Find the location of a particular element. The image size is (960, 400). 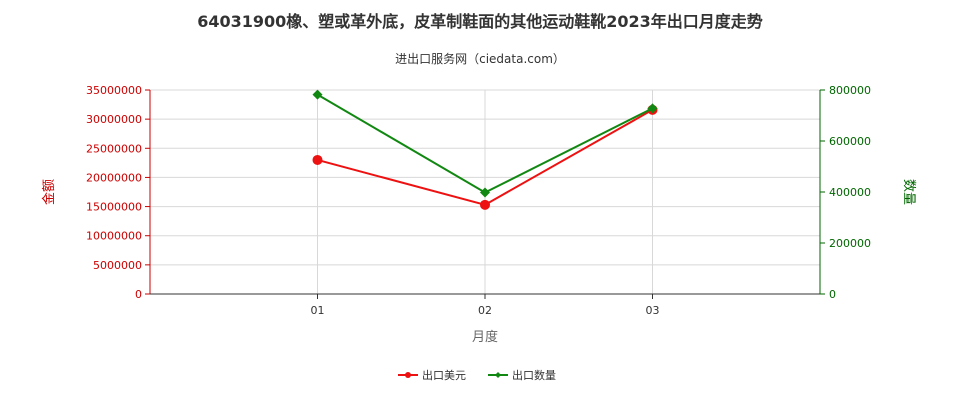

left-tick-label: 0 is located at coordinates (138, 294).